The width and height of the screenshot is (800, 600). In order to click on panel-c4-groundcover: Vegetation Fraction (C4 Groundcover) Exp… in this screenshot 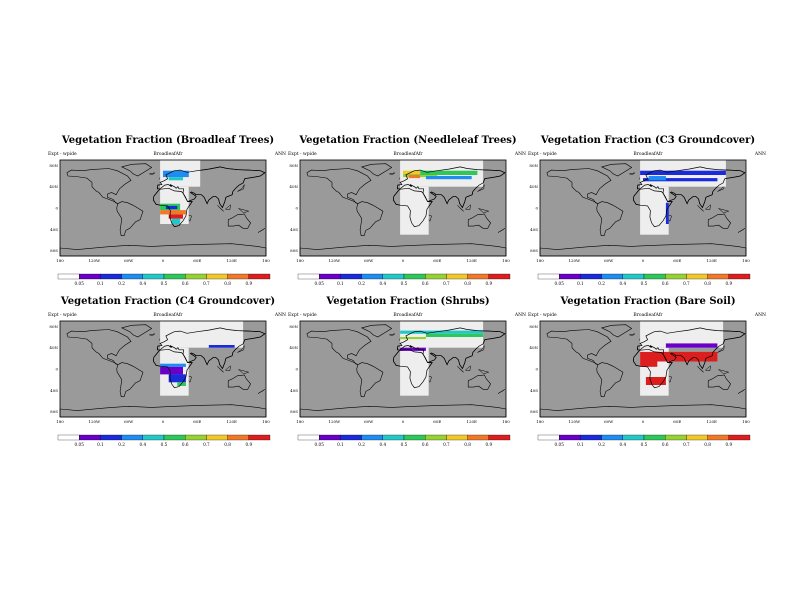, I will do `click(168, 376)`.